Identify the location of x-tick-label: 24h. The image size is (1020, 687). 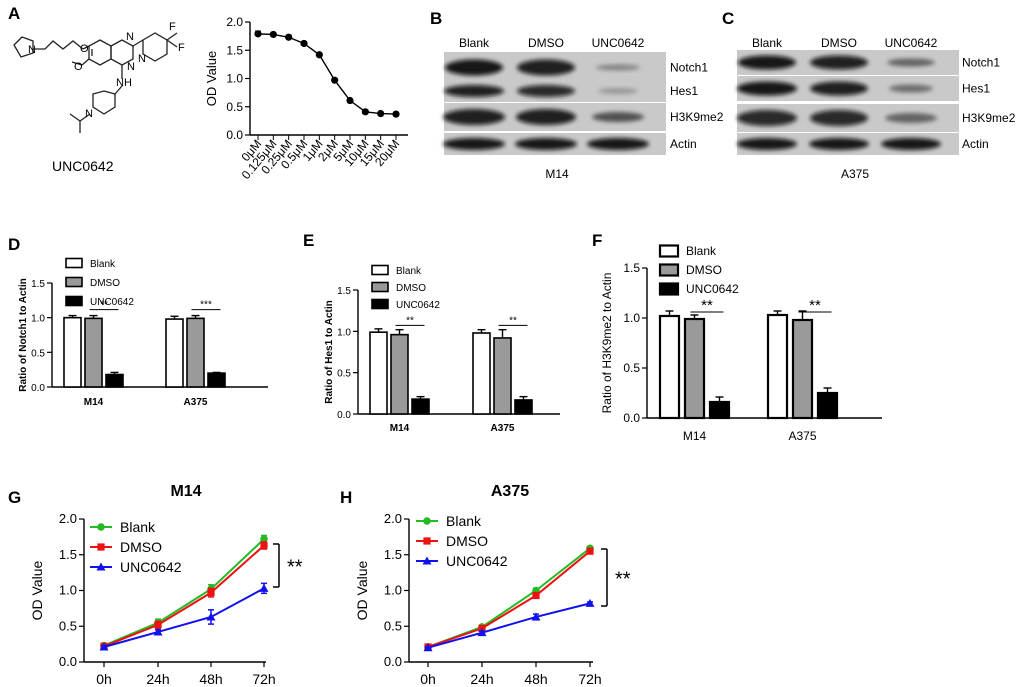
(157, 679).